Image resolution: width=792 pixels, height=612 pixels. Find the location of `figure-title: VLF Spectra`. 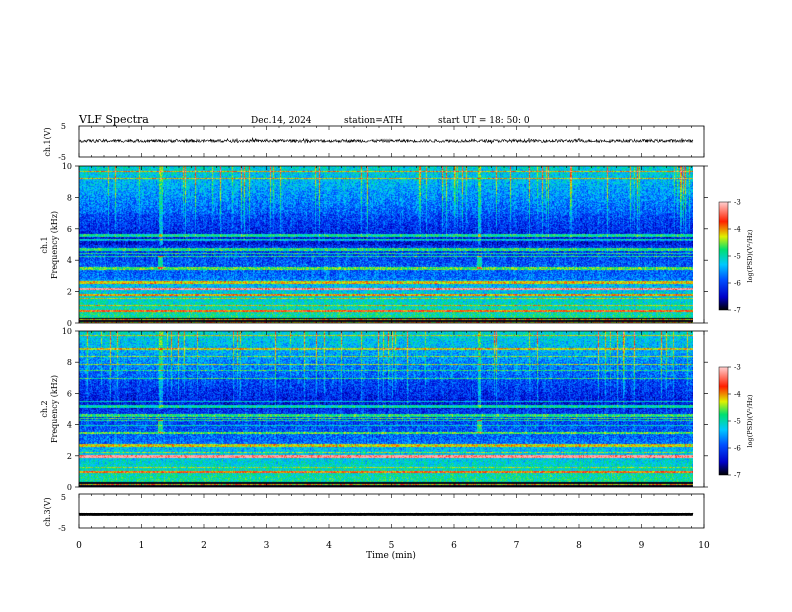

figure-title: VLF Spectra is located at coordinates (113, 119).